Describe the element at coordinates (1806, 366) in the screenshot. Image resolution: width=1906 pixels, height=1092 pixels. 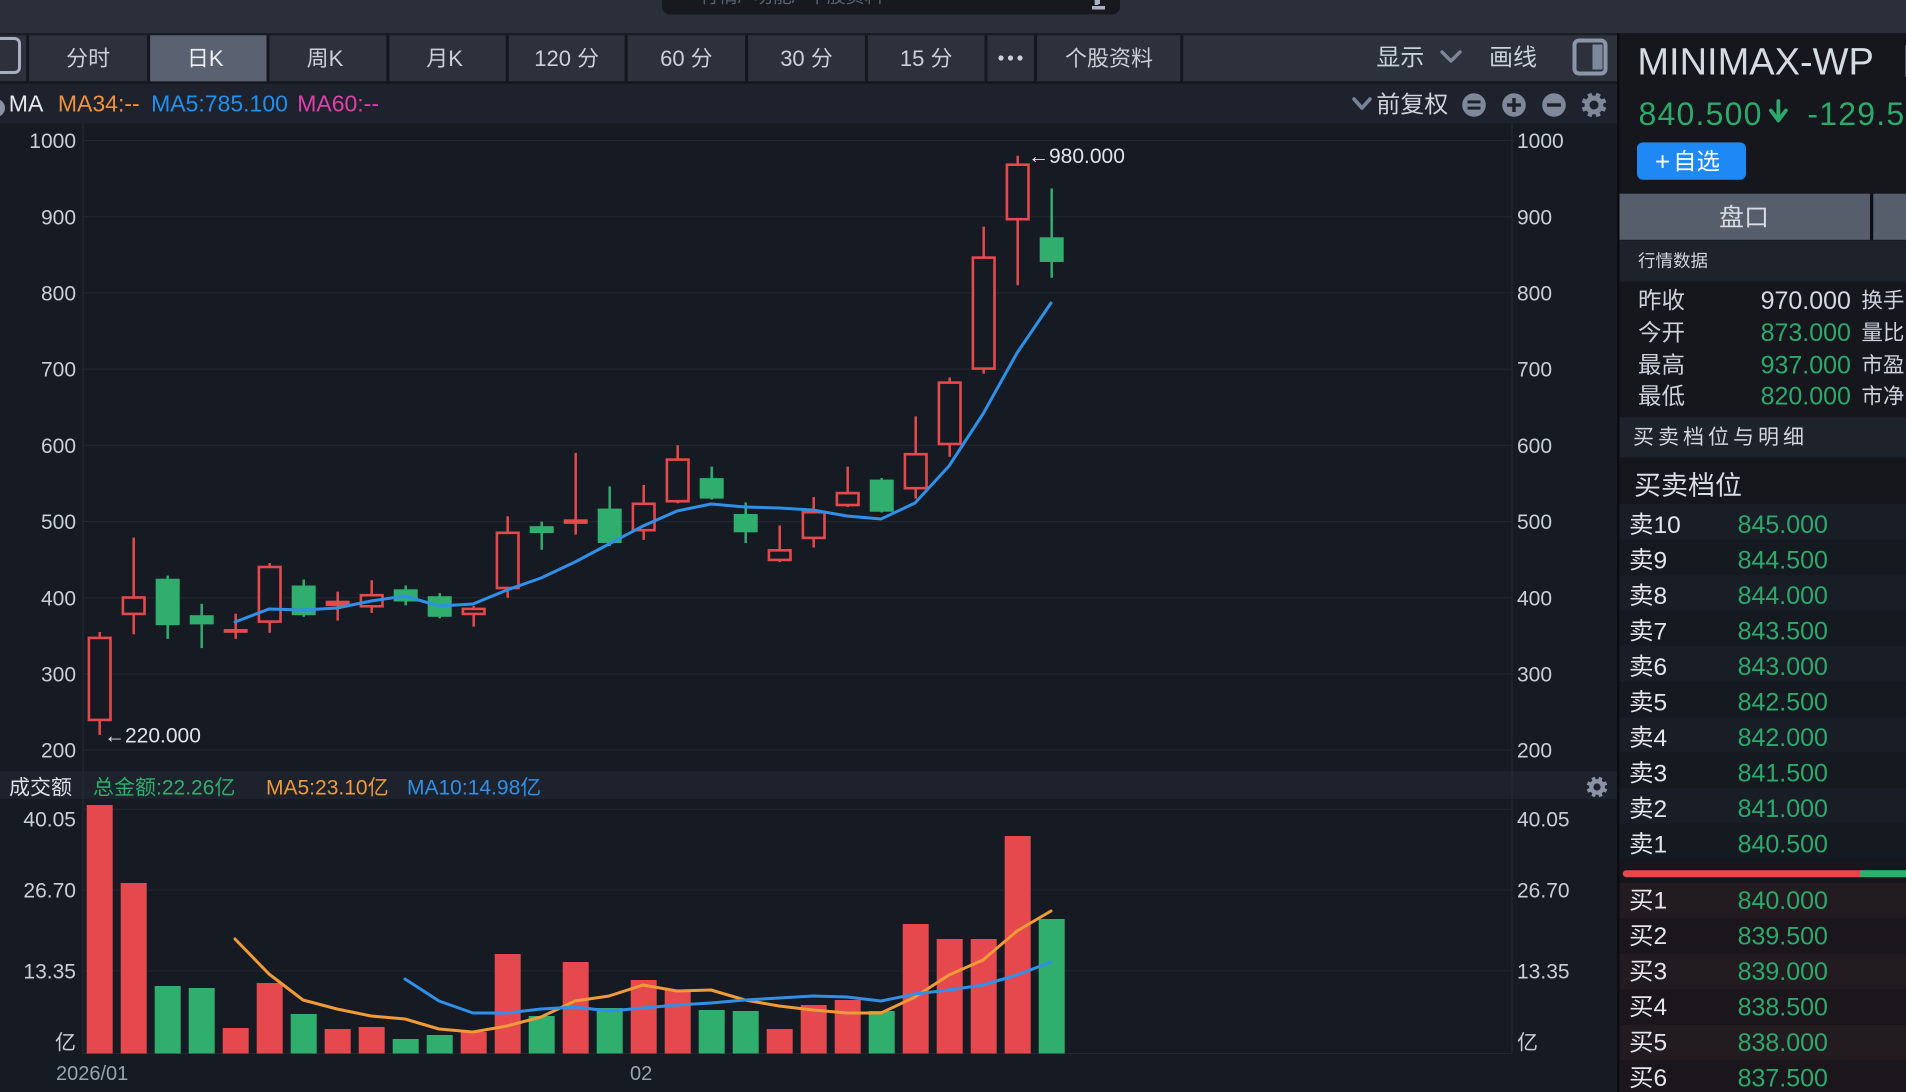
I see `svg-text: 937.000` at that location.